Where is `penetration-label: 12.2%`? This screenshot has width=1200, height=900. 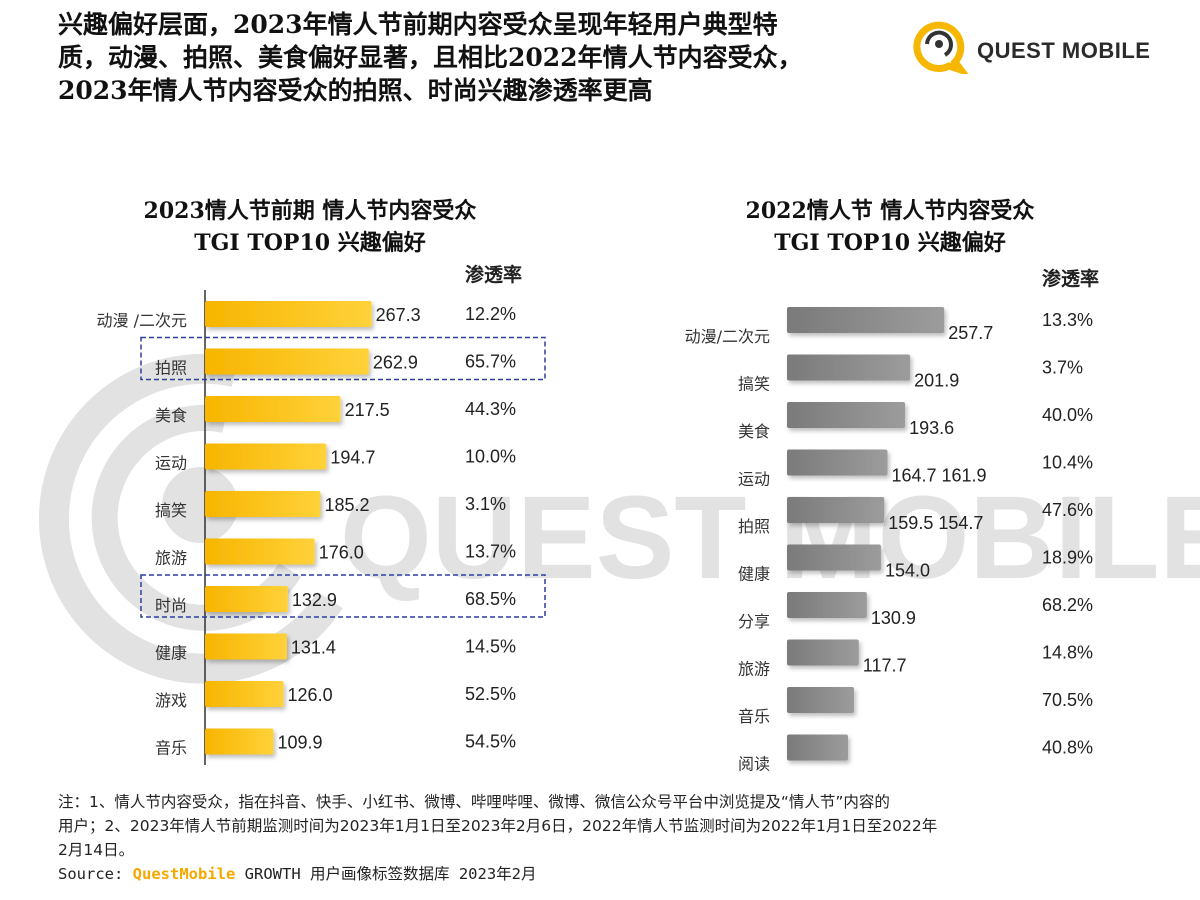
penetration-label: 12.2% is located at coordinates (490, 314).